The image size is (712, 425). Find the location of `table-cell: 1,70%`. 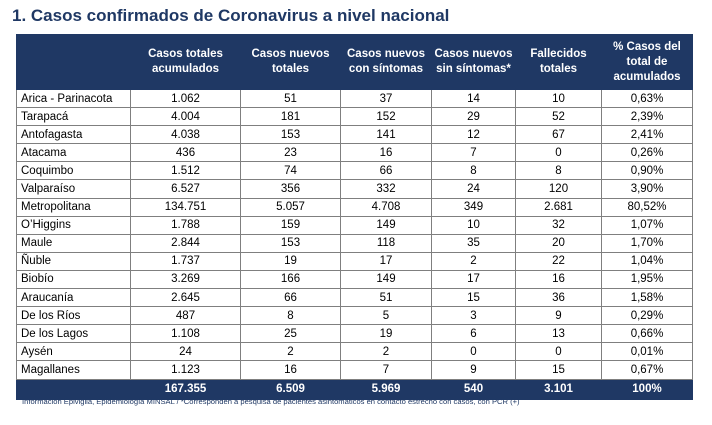

table-cell: 1,70% is located at coordinates (647, 243).